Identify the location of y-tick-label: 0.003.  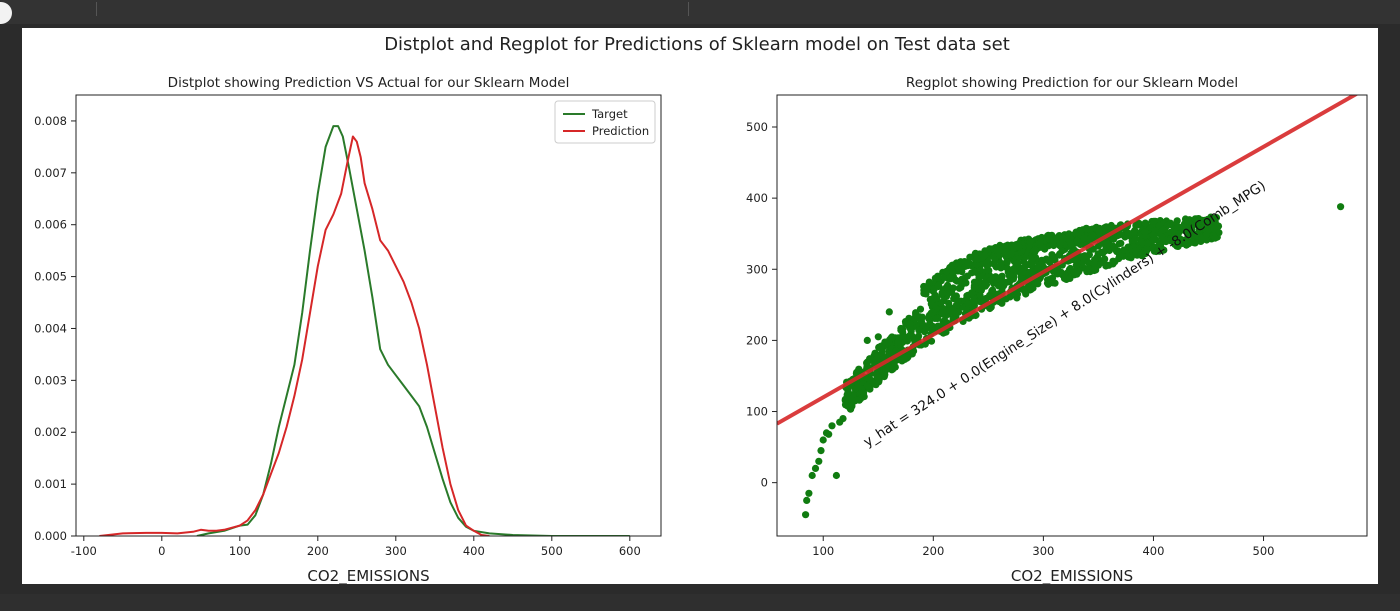
(50, 380).